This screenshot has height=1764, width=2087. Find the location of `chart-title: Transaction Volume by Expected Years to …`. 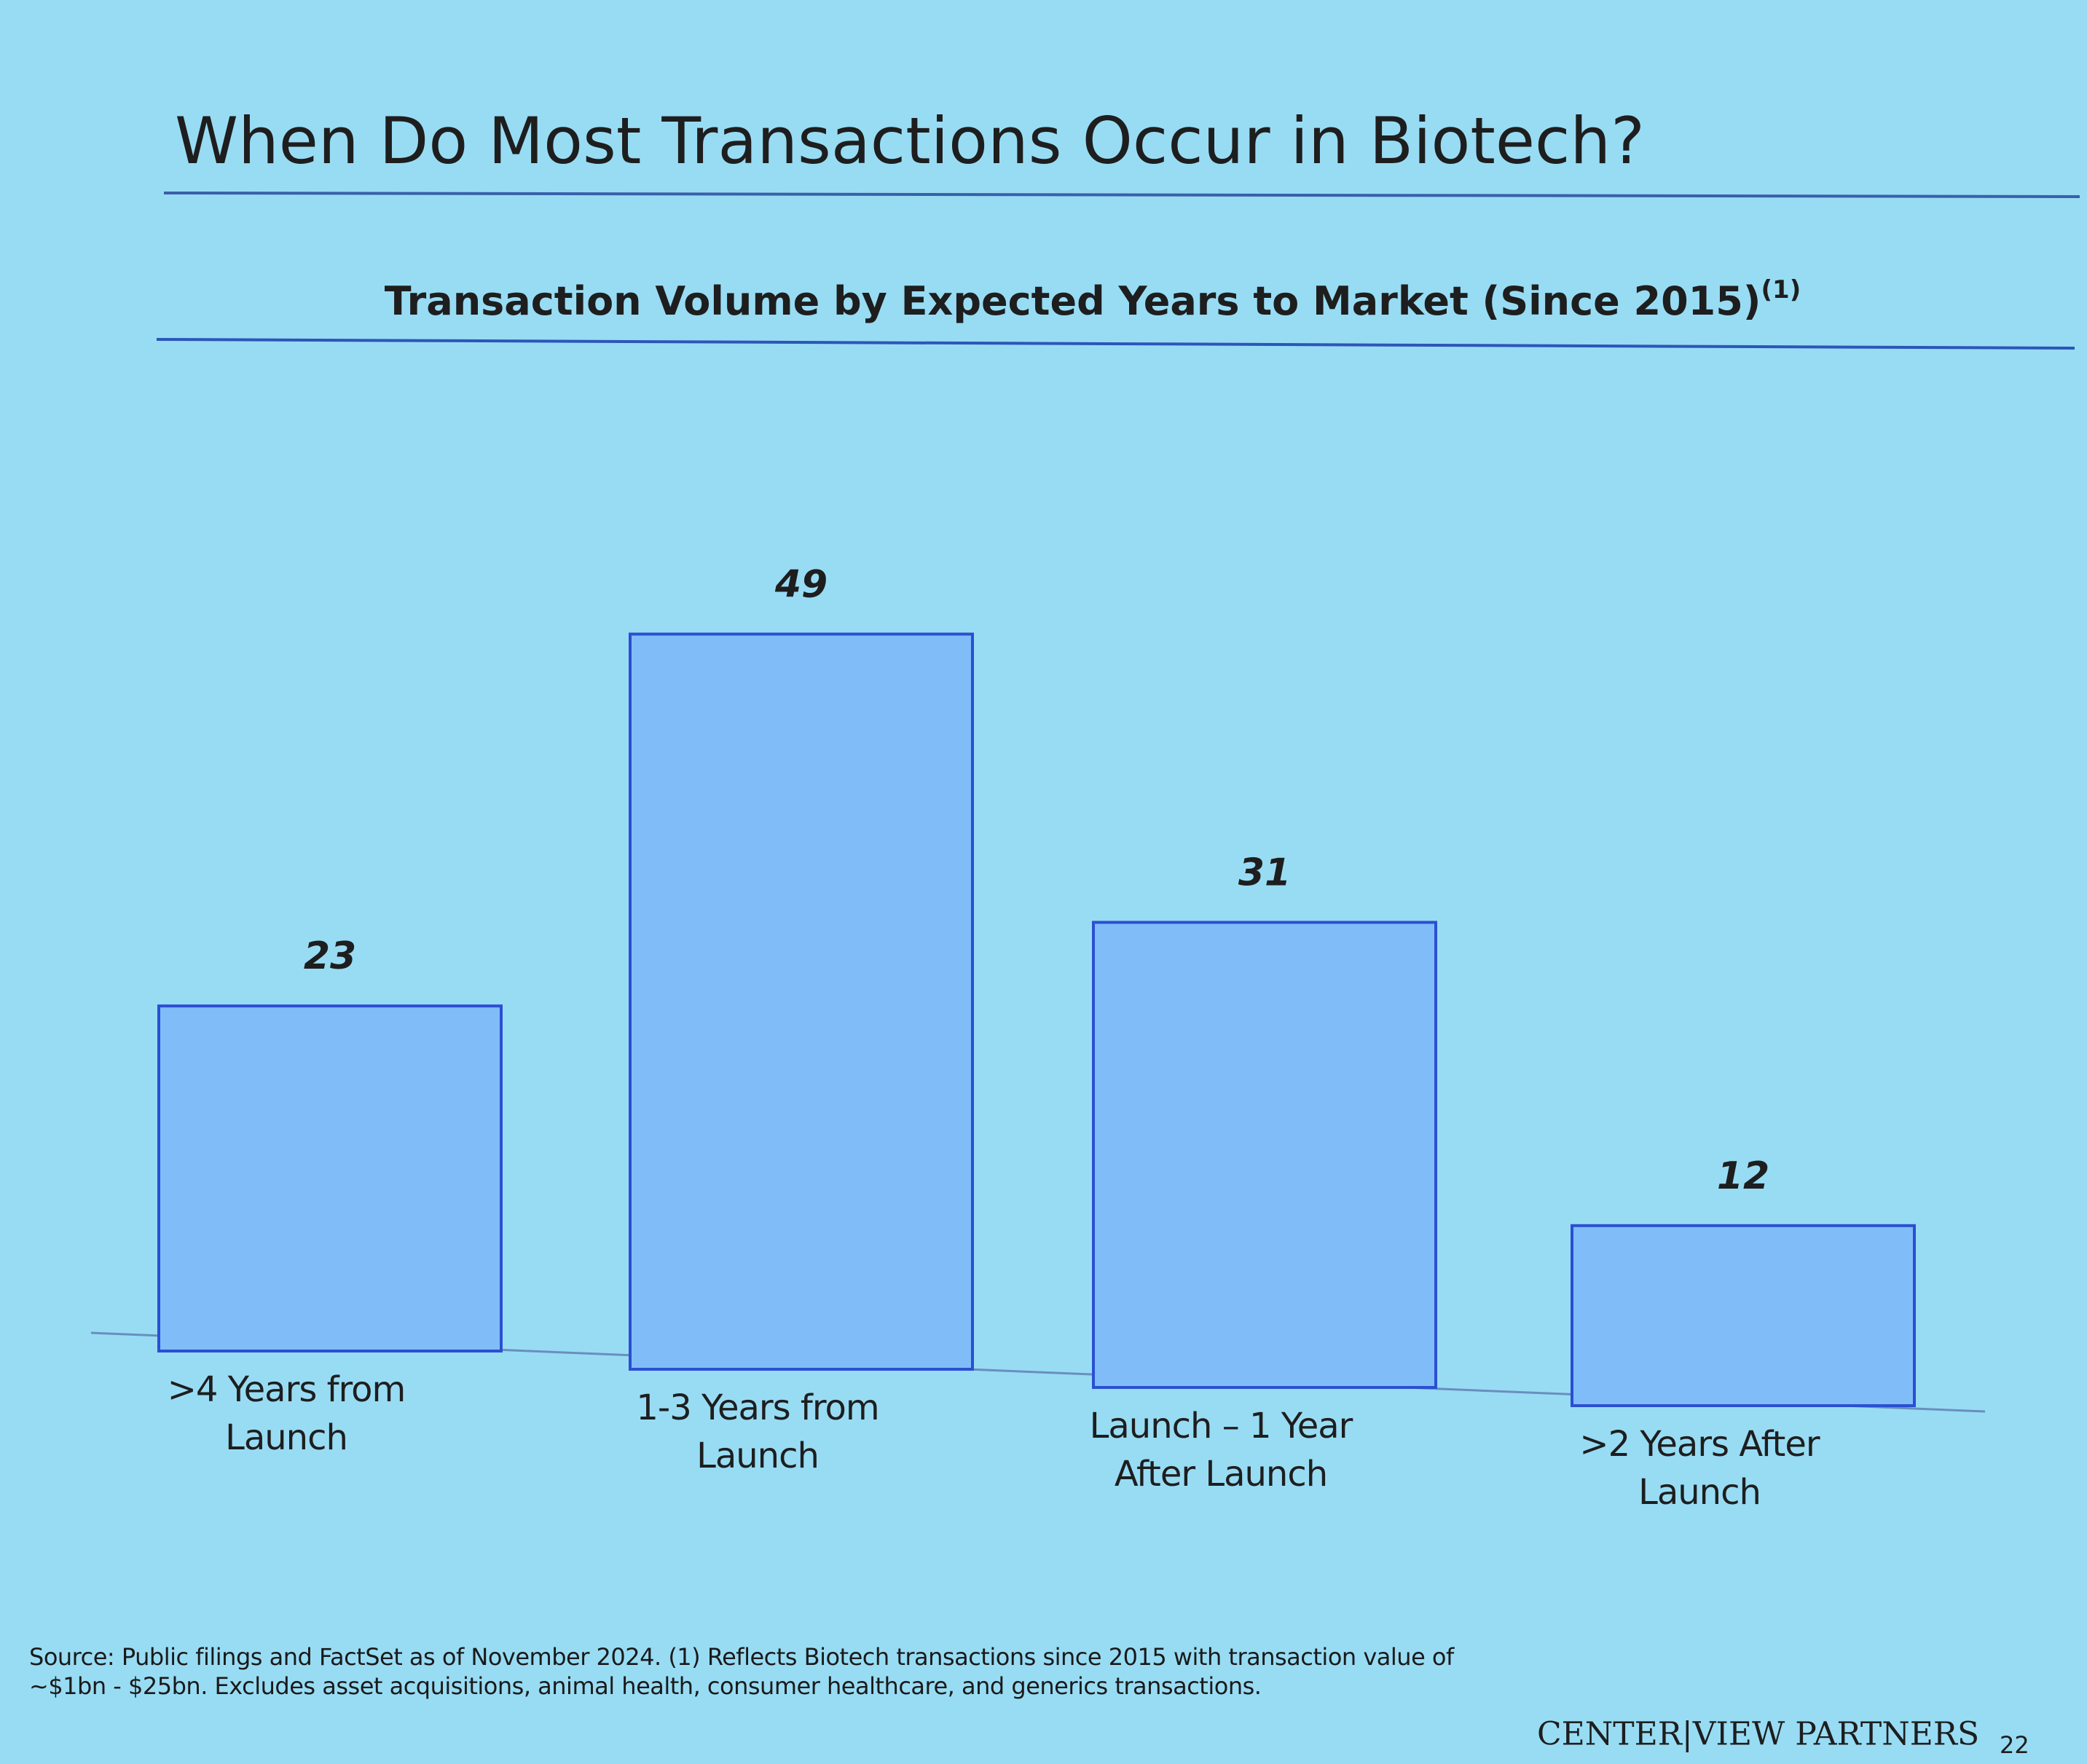

chart-title: Transaction Volume by Expected Years to … is located at coordinates (1093, 299).